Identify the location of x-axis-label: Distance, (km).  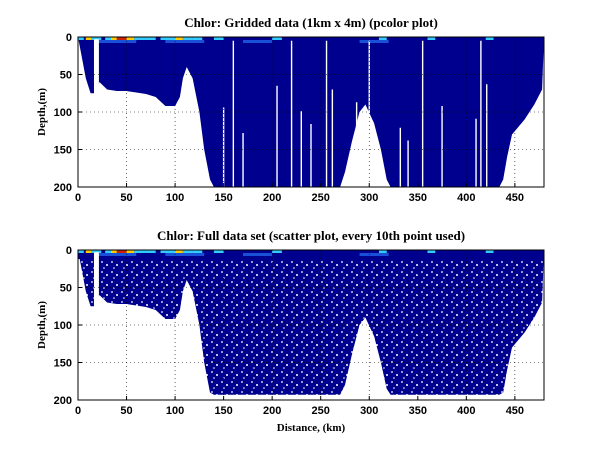
(311, 428).